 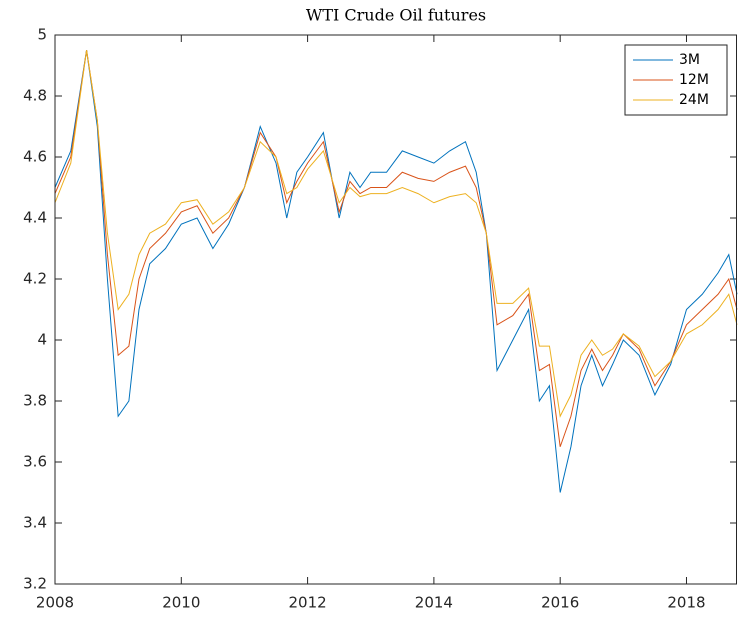 I want to click on x-tick-label: 2014, so click(x=434, y=603).